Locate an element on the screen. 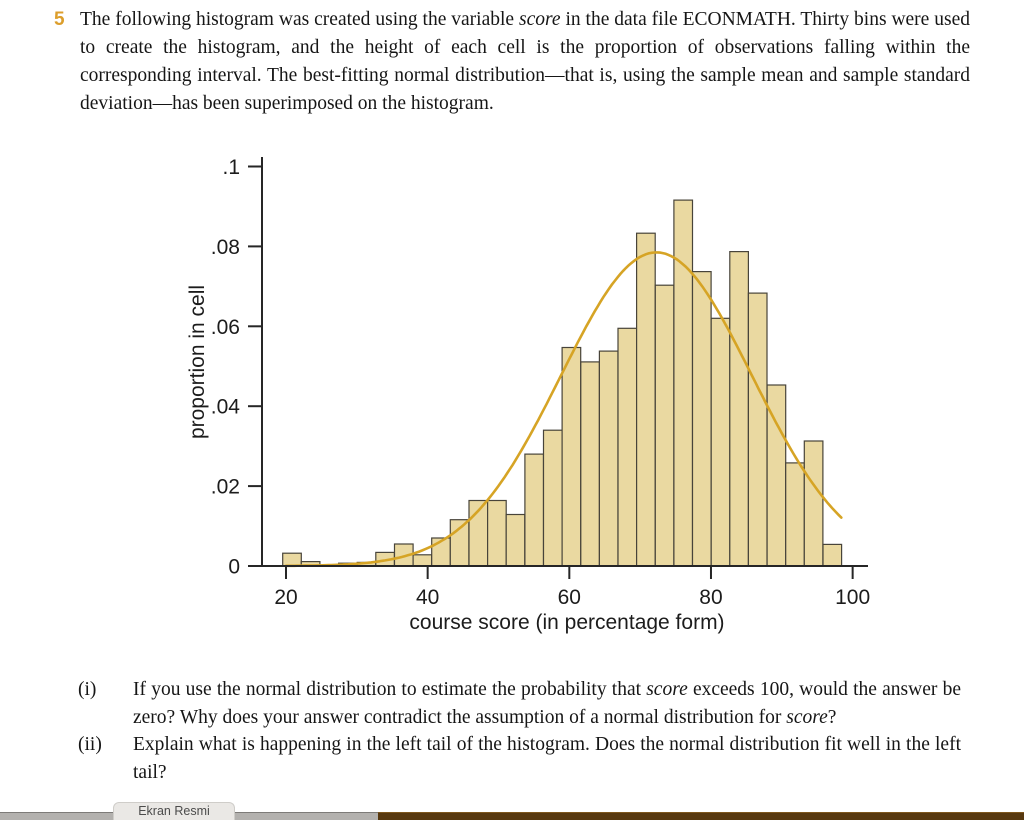 The width and height of the screenshot is (1024, 820). y-tick-label: .1 is located at coordinates (231, 167).